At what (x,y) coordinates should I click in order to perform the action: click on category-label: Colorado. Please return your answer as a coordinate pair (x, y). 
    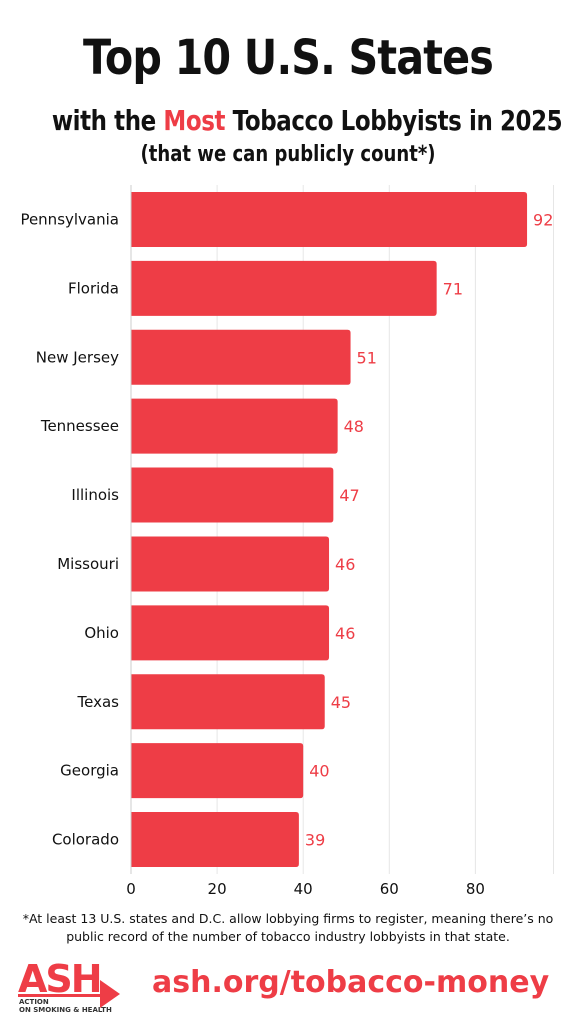
    Looking at the image, I should click on (85, 840).